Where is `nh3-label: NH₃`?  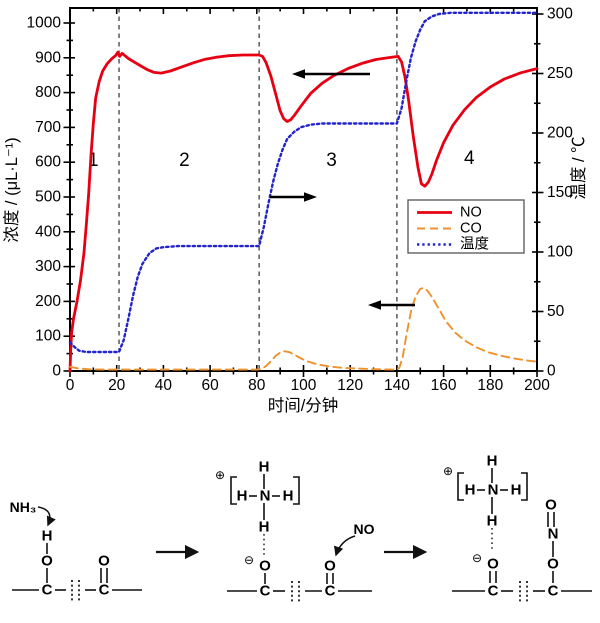 nh3-label: NH₃ is located at coordinates (23, 507).